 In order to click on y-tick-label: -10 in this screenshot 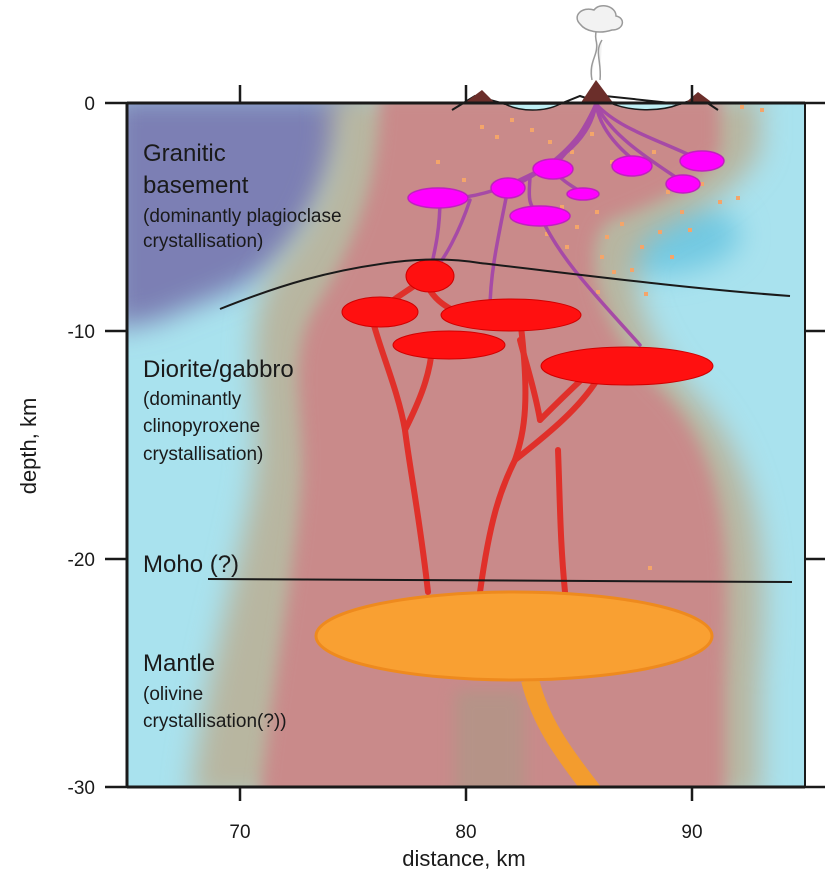, I will do `click(81, 332)`.